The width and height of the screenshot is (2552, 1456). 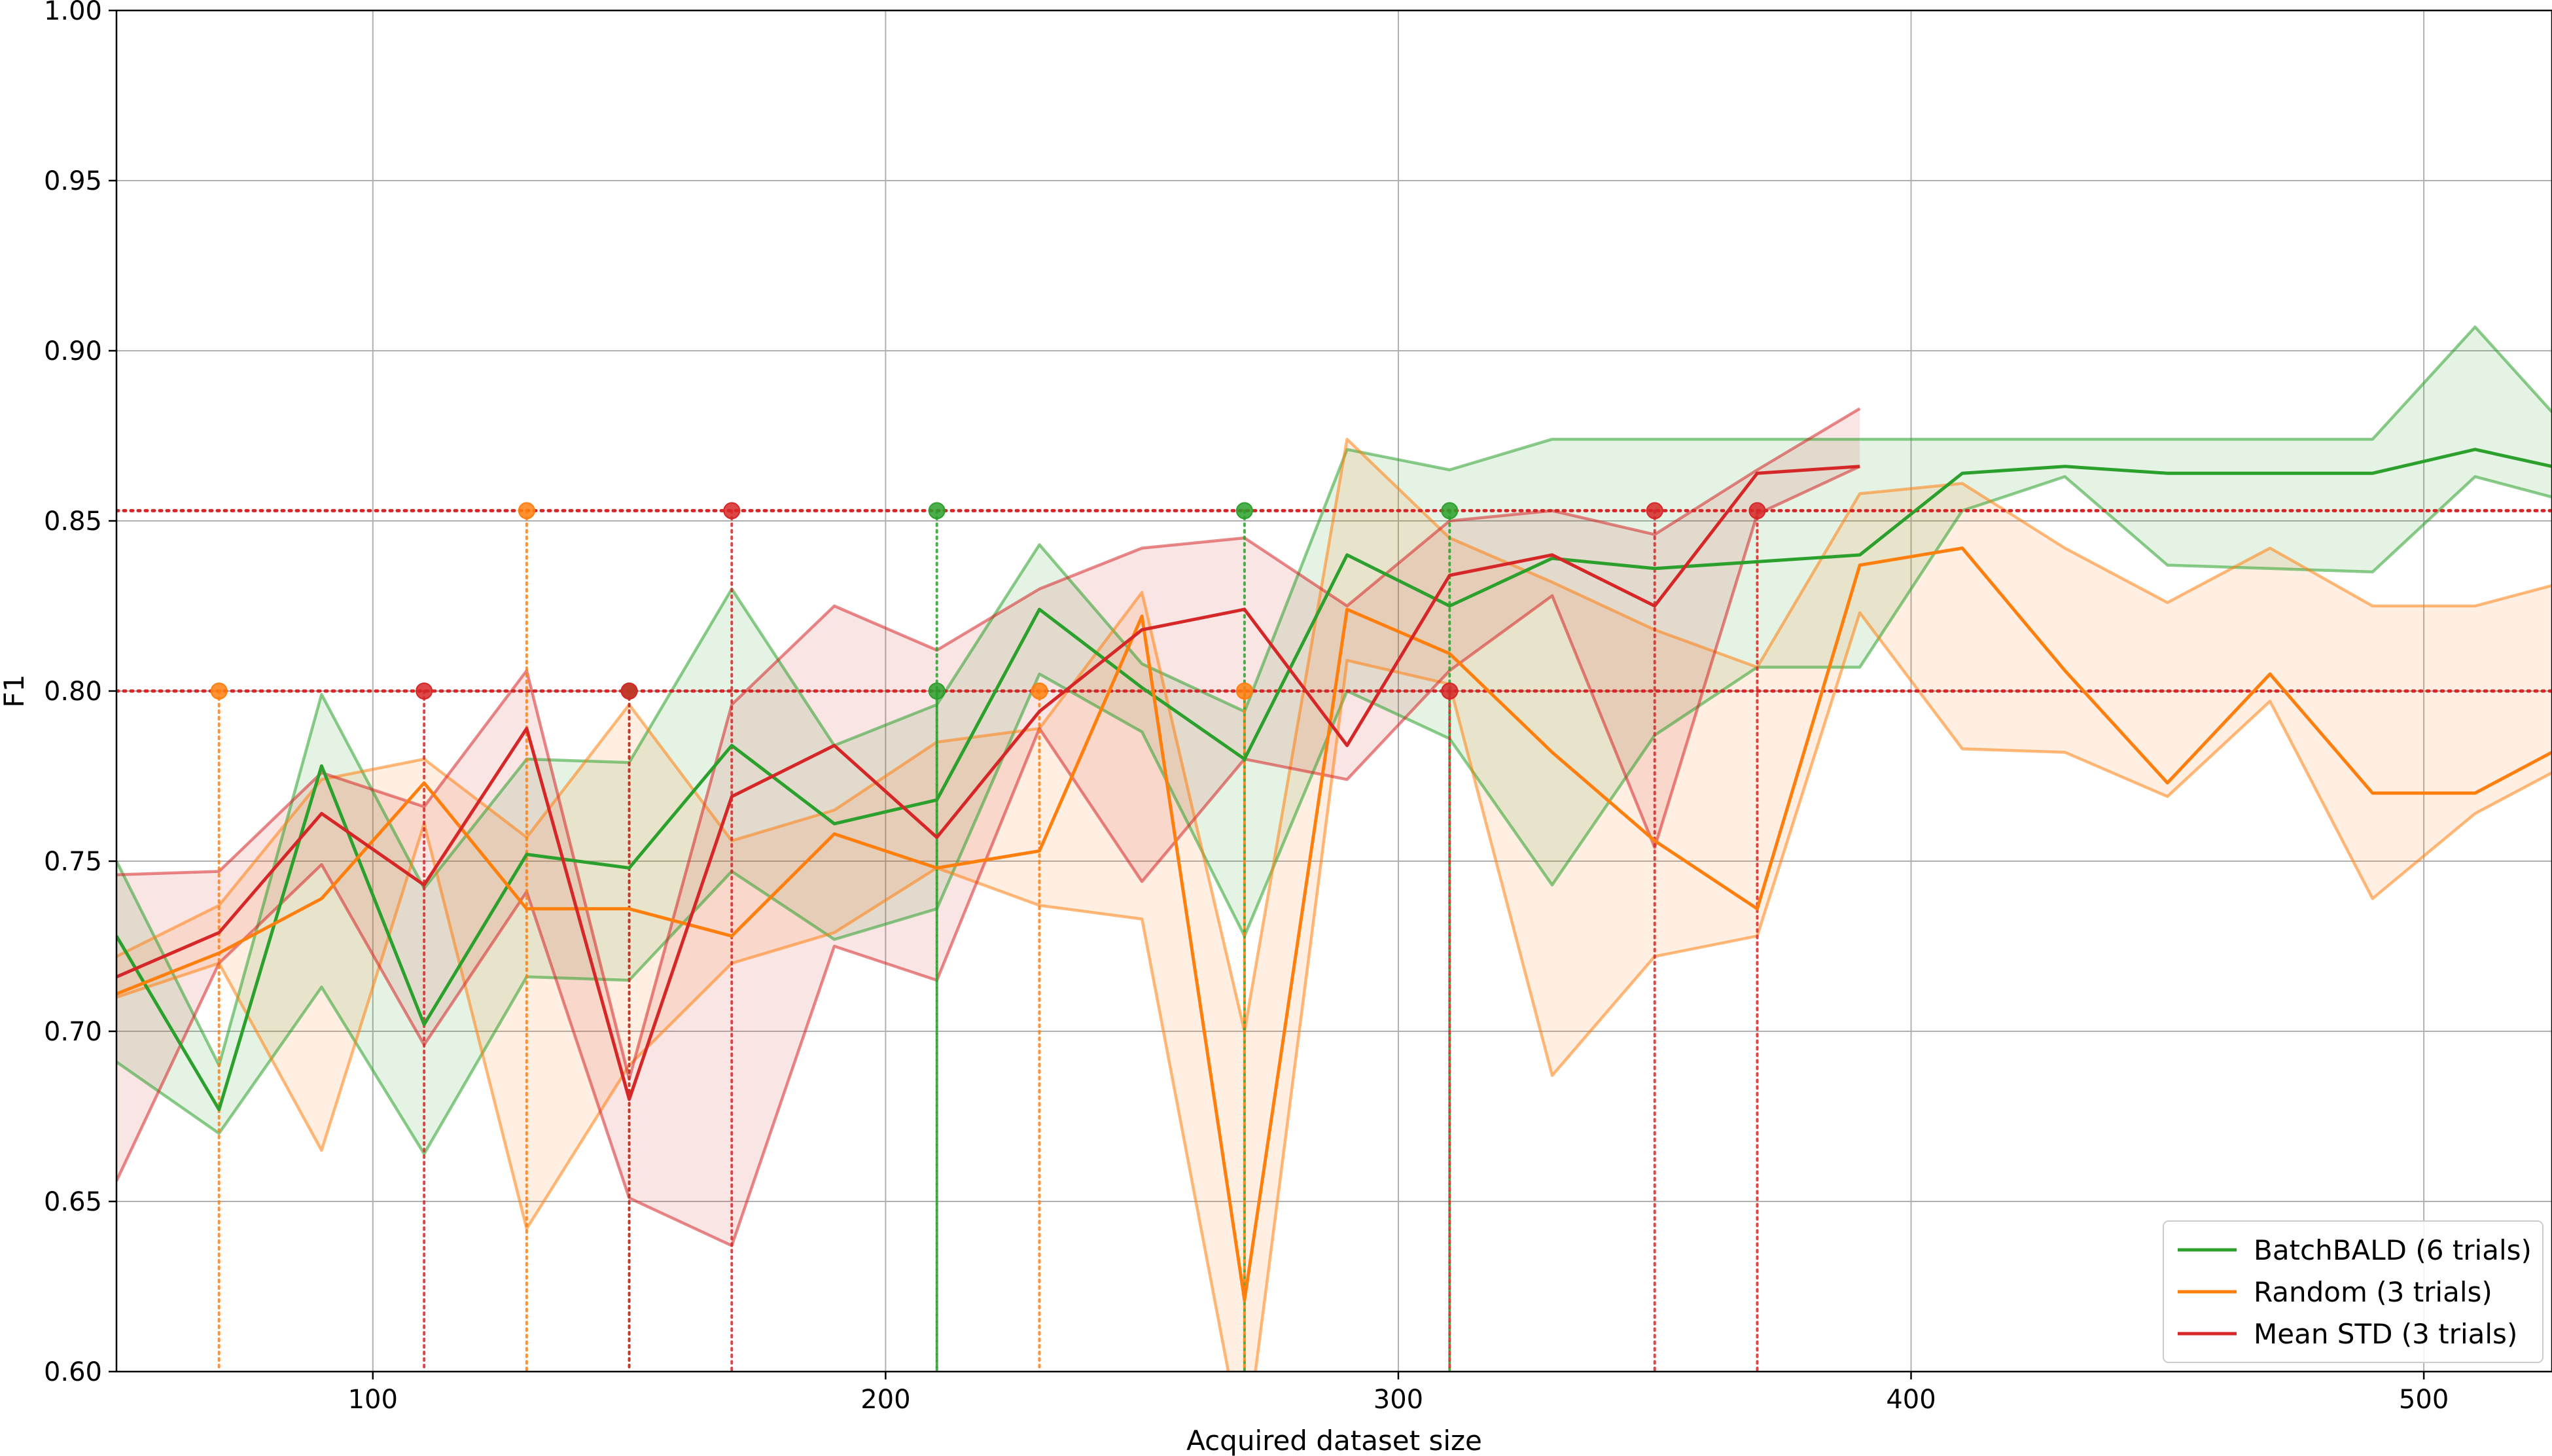 I want to click on x-tick-label: 200, so click(x=885, y=1400).